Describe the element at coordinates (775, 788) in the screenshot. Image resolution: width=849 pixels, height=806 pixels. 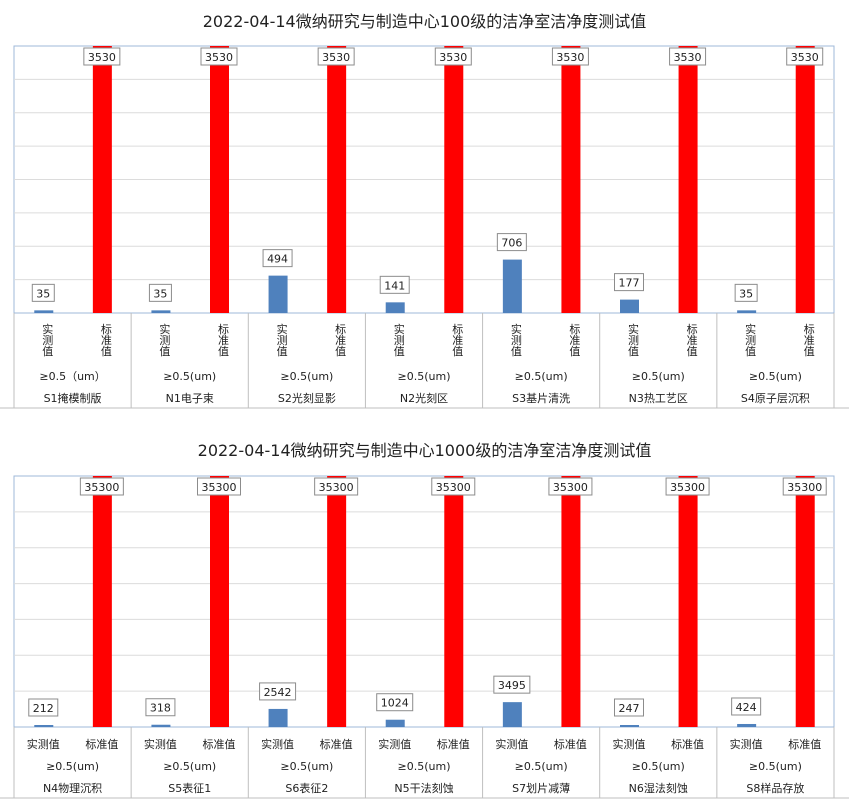
I see `room-name-label: S8样品存放` at that location.